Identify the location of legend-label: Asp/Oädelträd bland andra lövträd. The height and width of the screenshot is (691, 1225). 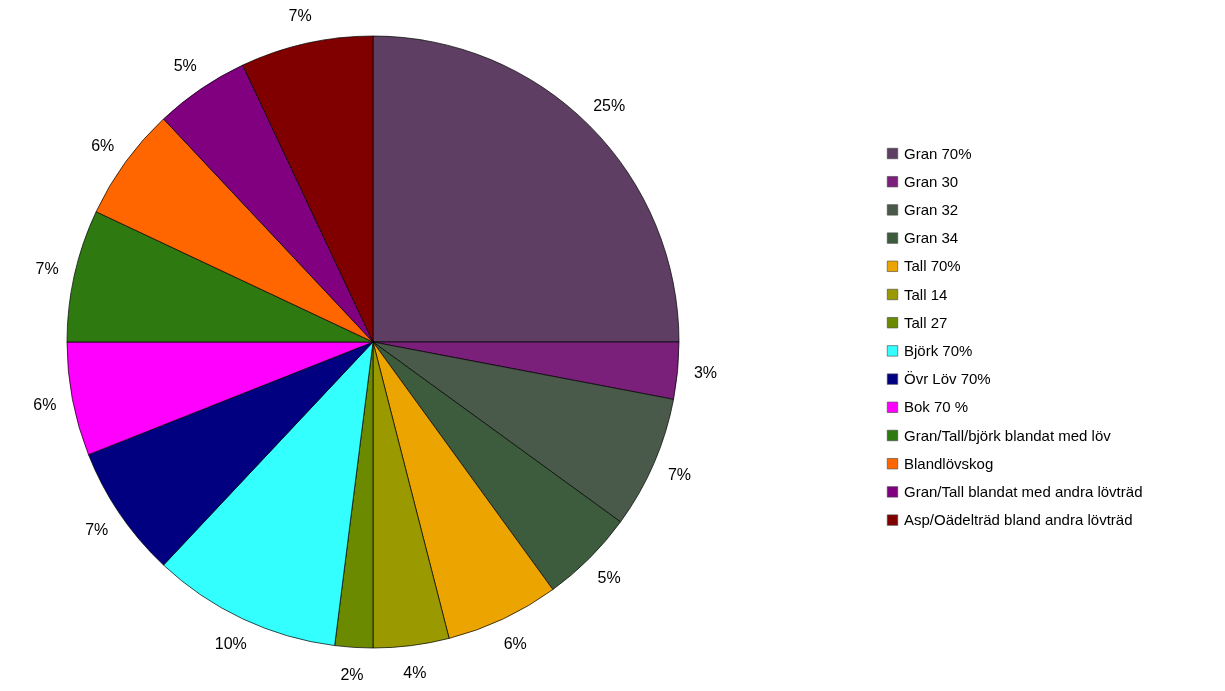
(1018, 520).